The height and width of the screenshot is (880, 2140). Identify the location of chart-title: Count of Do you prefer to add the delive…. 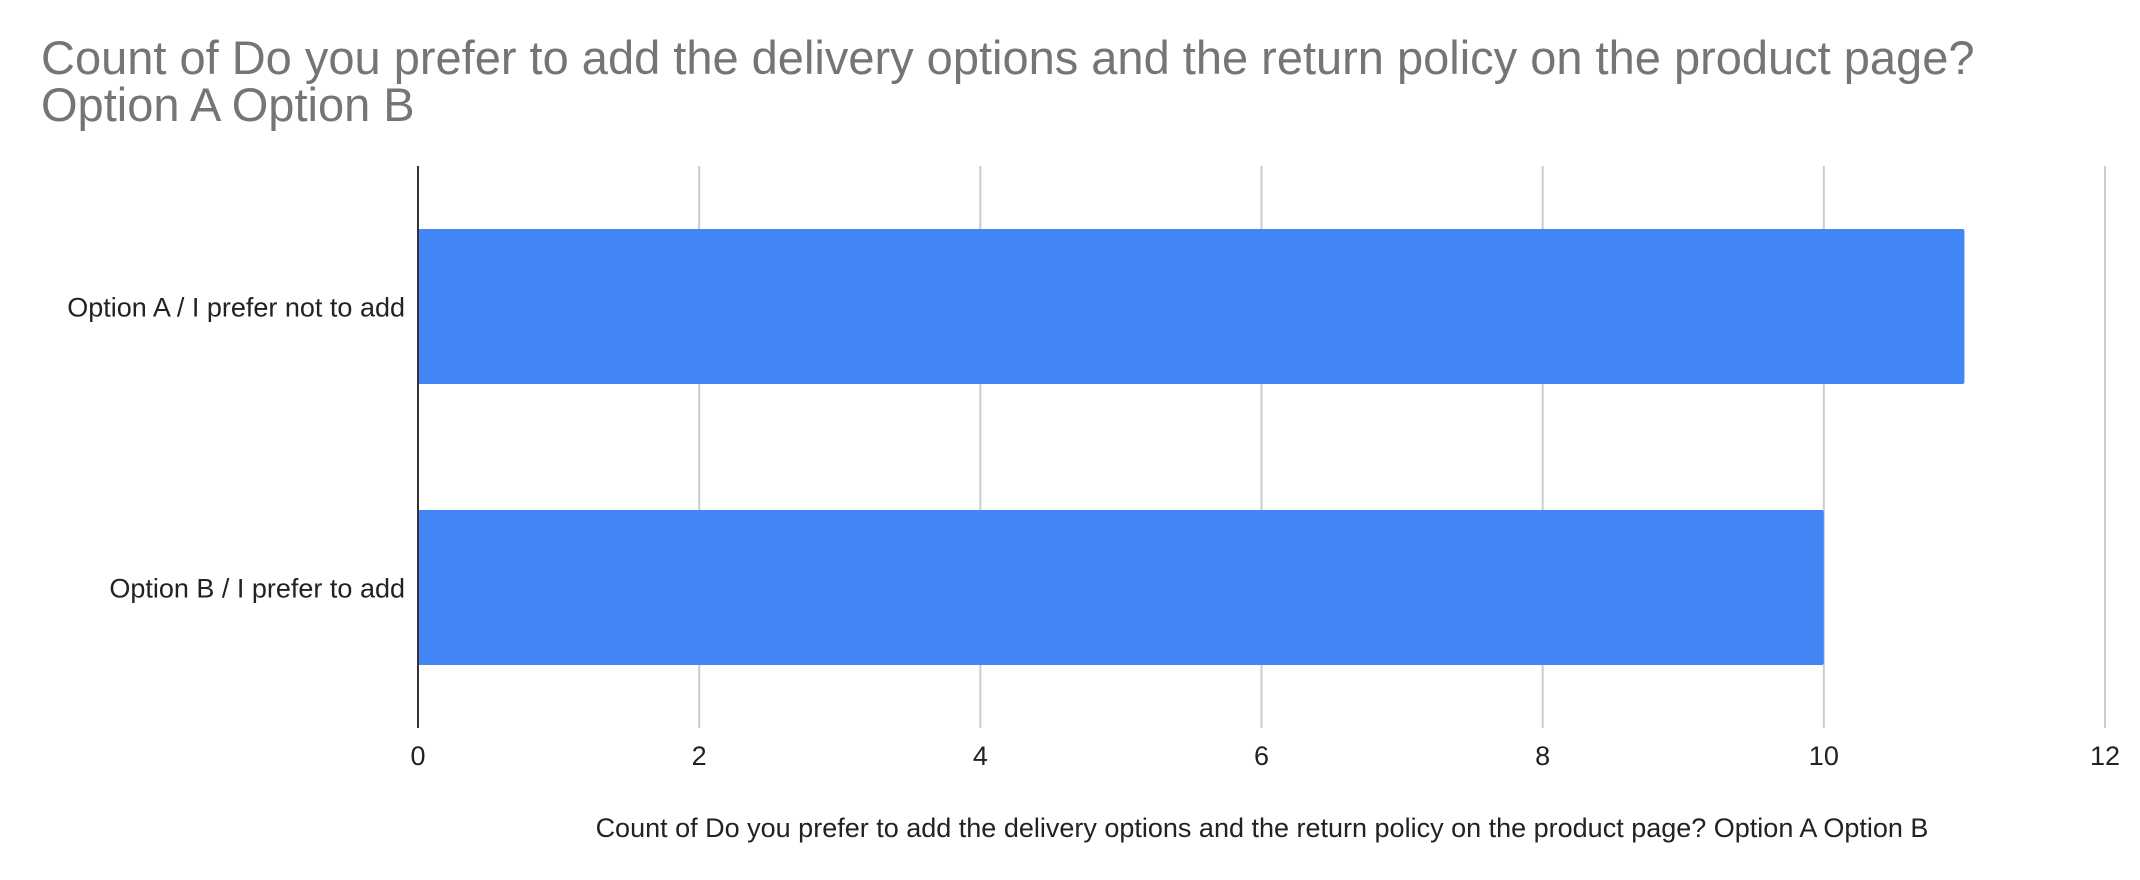
(1008, 81).